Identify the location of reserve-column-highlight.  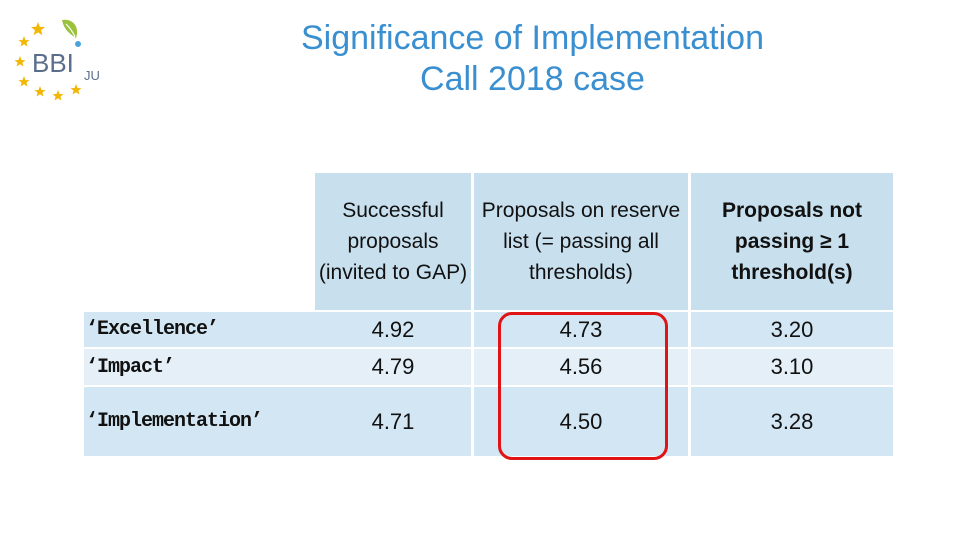
(583, 386).